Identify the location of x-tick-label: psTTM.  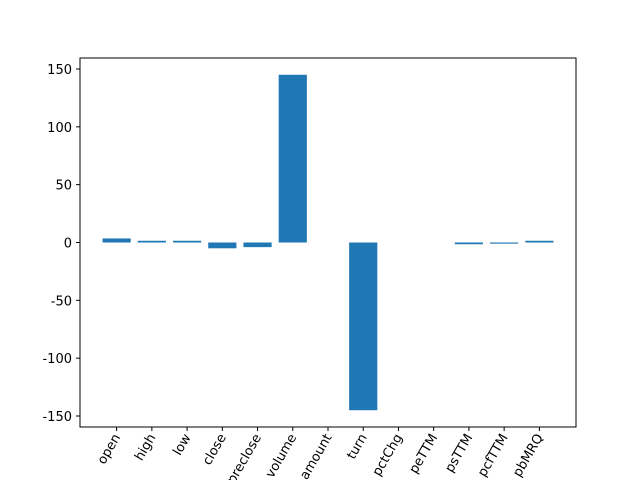
(459, 453).